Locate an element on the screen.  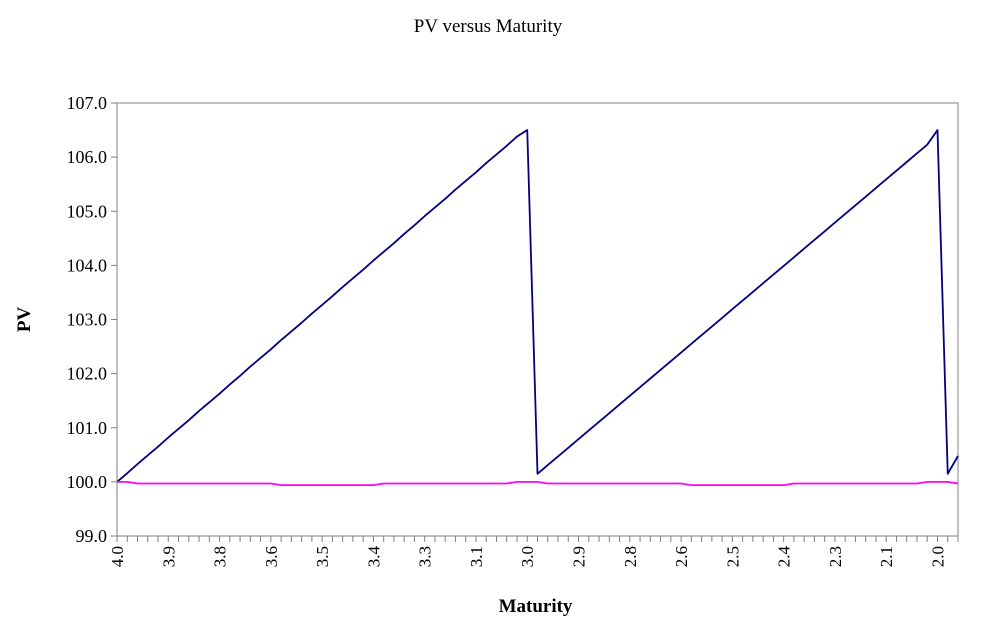
x-tick-label: 3.5 is located at coordinates (322, 556).